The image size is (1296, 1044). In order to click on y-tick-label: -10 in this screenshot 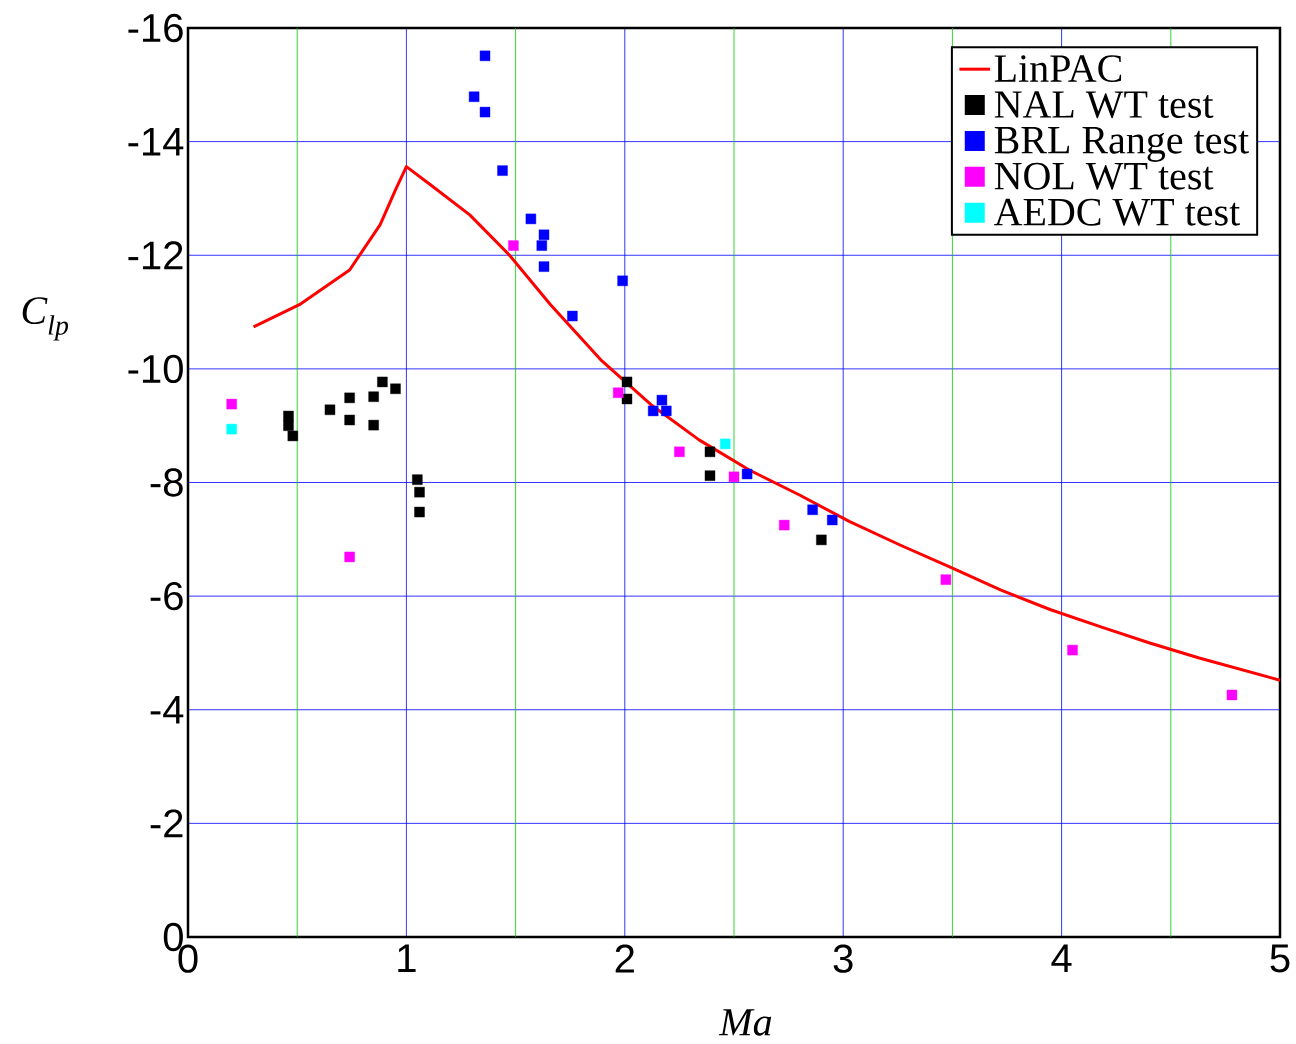, I will do `click(155, 369)`.